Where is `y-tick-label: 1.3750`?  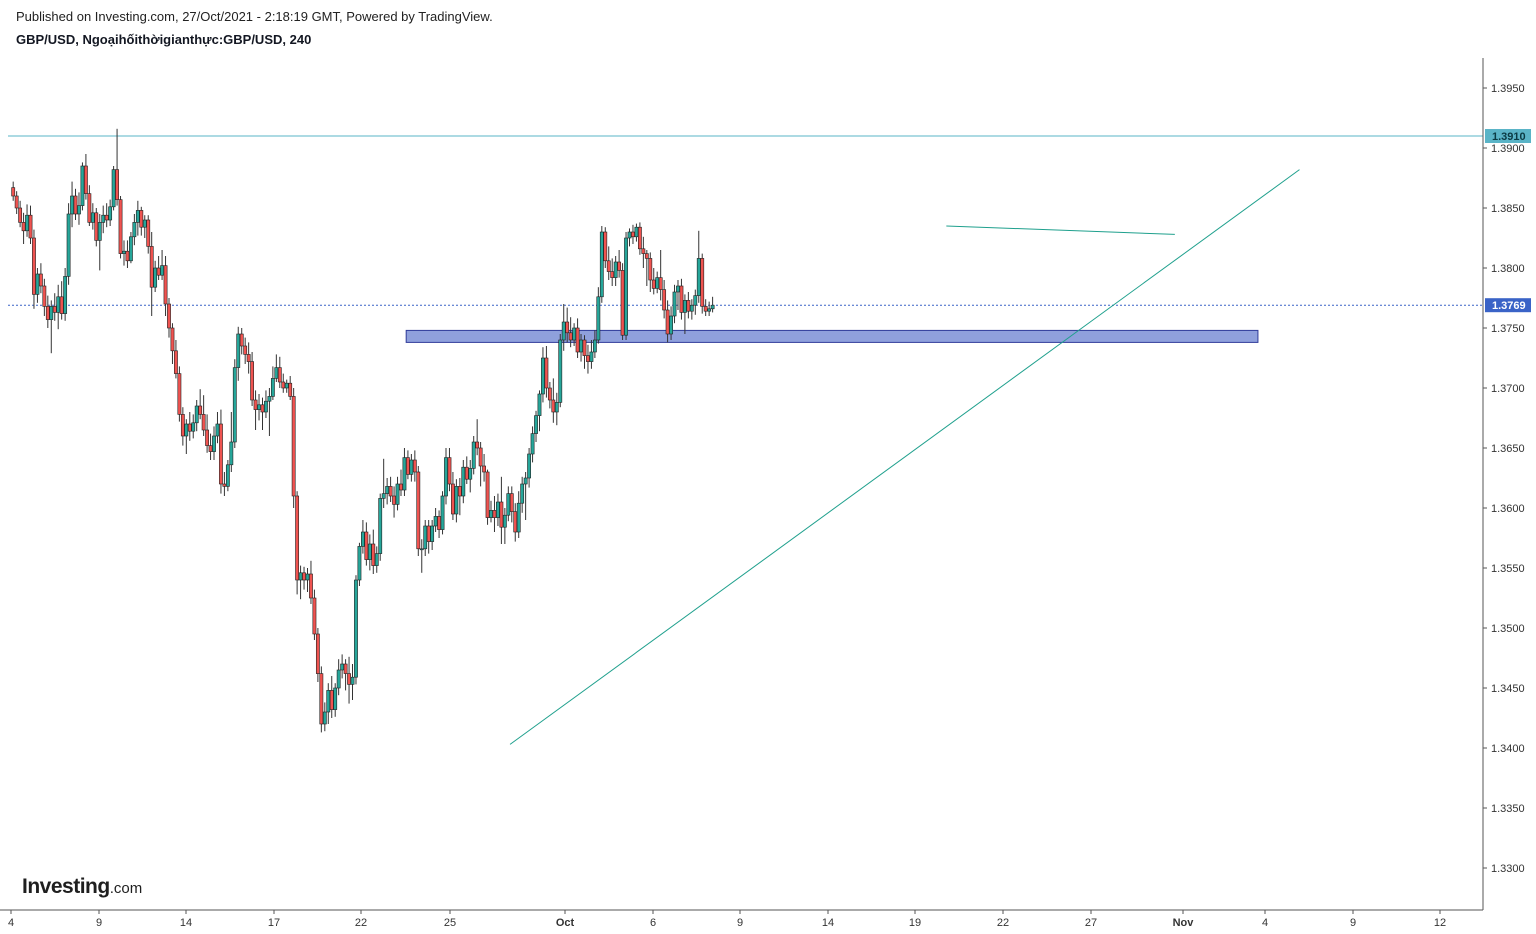 y-tick-label: 1.3750 is located at coordinates (1508, 329).